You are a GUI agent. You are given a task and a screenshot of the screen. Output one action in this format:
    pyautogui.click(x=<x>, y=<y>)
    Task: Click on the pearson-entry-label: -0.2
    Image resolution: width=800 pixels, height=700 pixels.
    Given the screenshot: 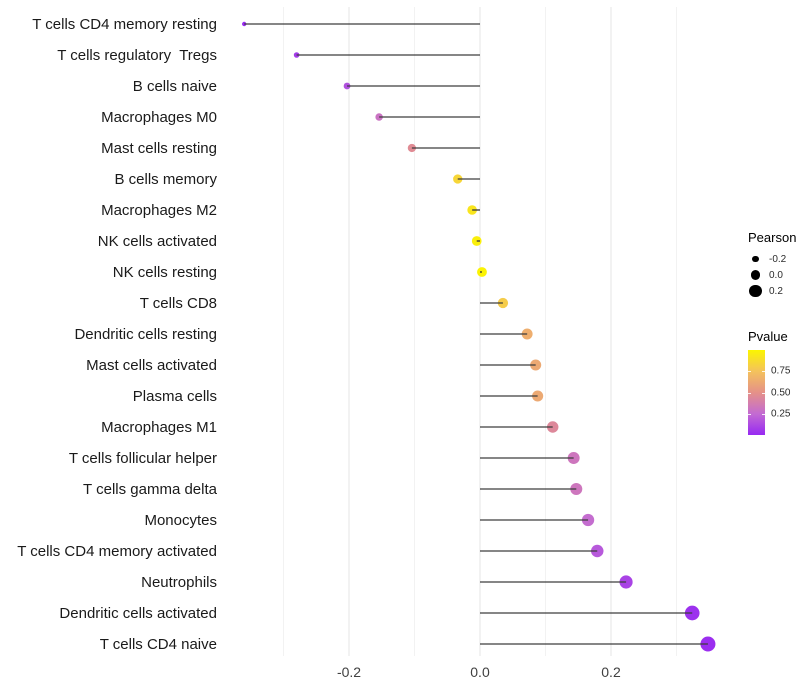 What is the action you would take?
    pyautogui.click(x=778, y=259)
    